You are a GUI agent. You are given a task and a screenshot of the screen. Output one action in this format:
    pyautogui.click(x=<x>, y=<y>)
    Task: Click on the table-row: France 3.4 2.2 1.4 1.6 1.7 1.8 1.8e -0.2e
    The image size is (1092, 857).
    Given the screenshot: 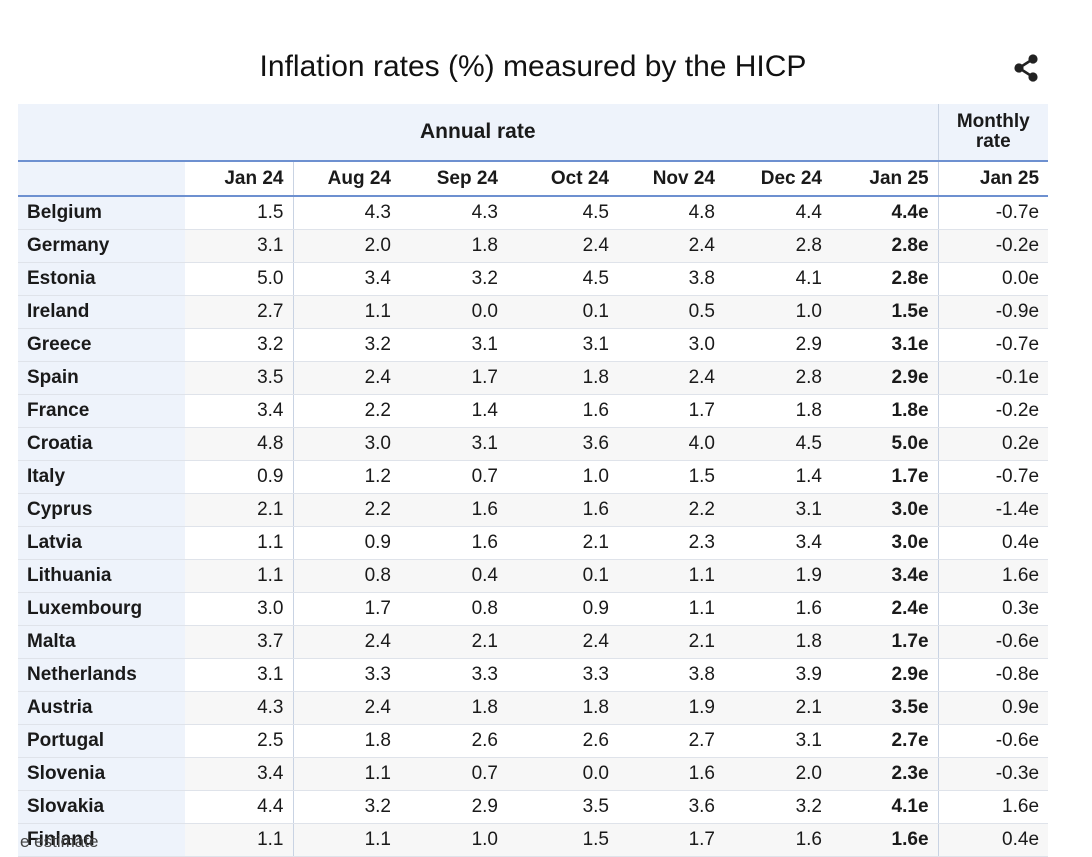 What is the action you would take?
    pyautogui.click(x=533, y=411)
    